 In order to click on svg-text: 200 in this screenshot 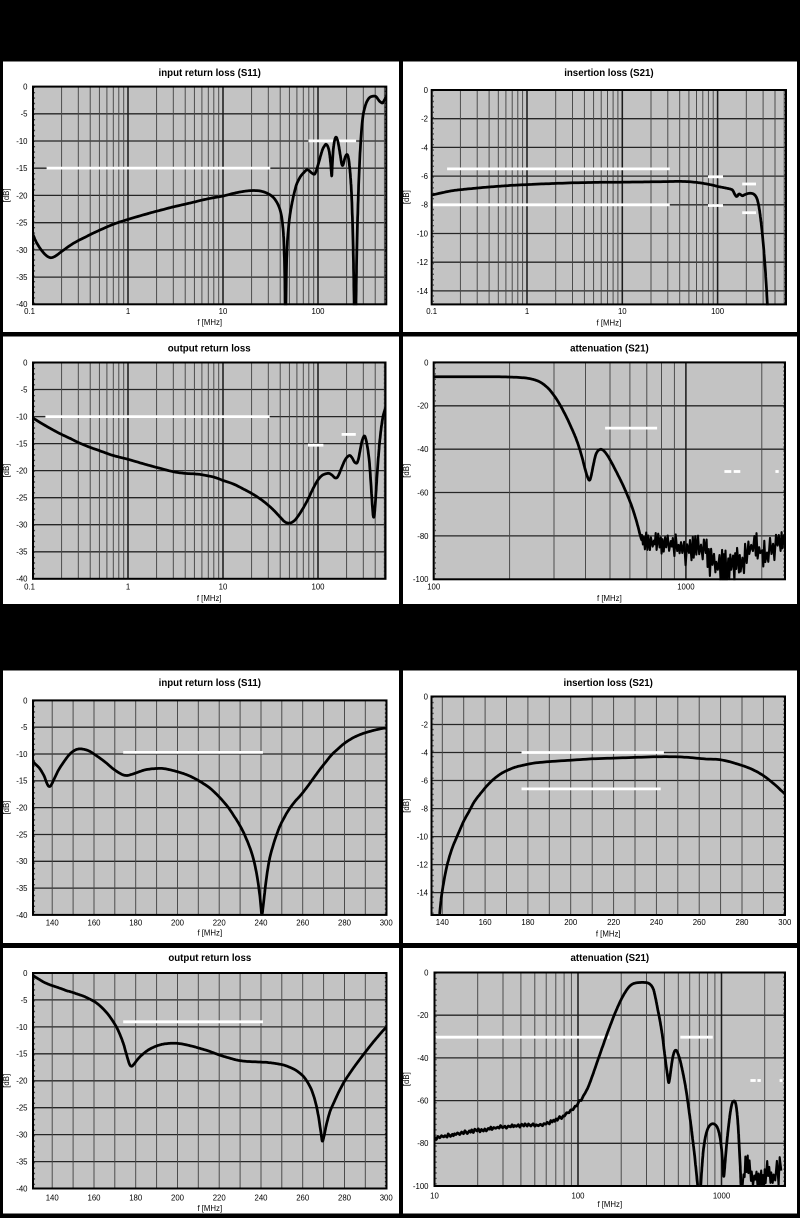, I will do `click(571, 922)`.